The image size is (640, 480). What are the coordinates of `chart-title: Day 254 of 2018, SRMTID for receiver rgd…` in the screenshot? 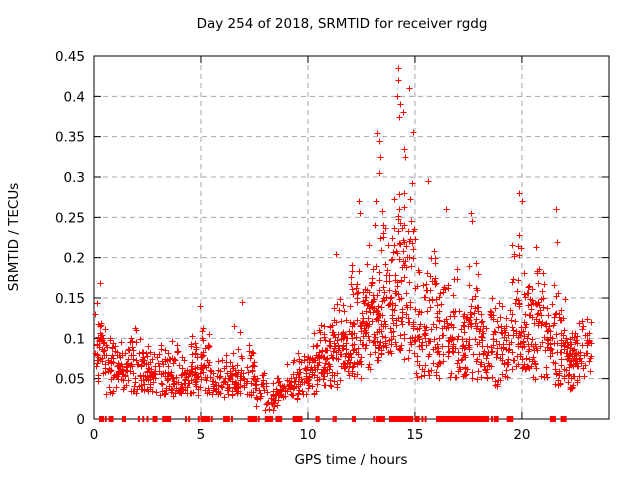 It's located at (342, 24).